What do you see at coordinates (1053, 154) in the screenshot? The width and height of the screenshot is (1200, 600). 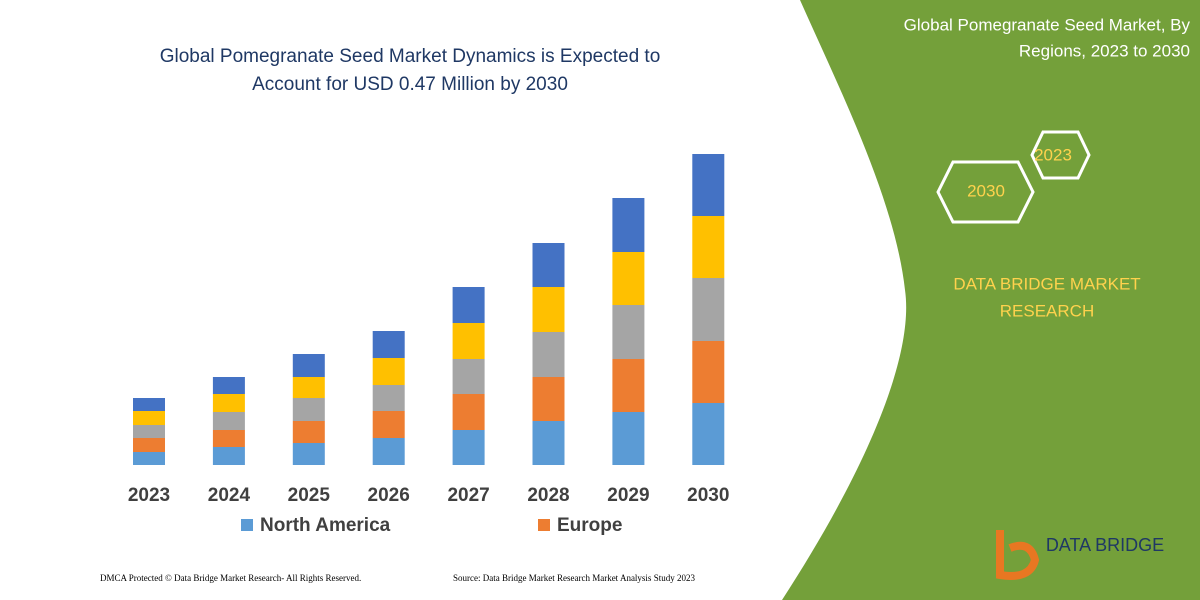 I see `hexagon-label: 2023` at bounding box center [1053, 154].